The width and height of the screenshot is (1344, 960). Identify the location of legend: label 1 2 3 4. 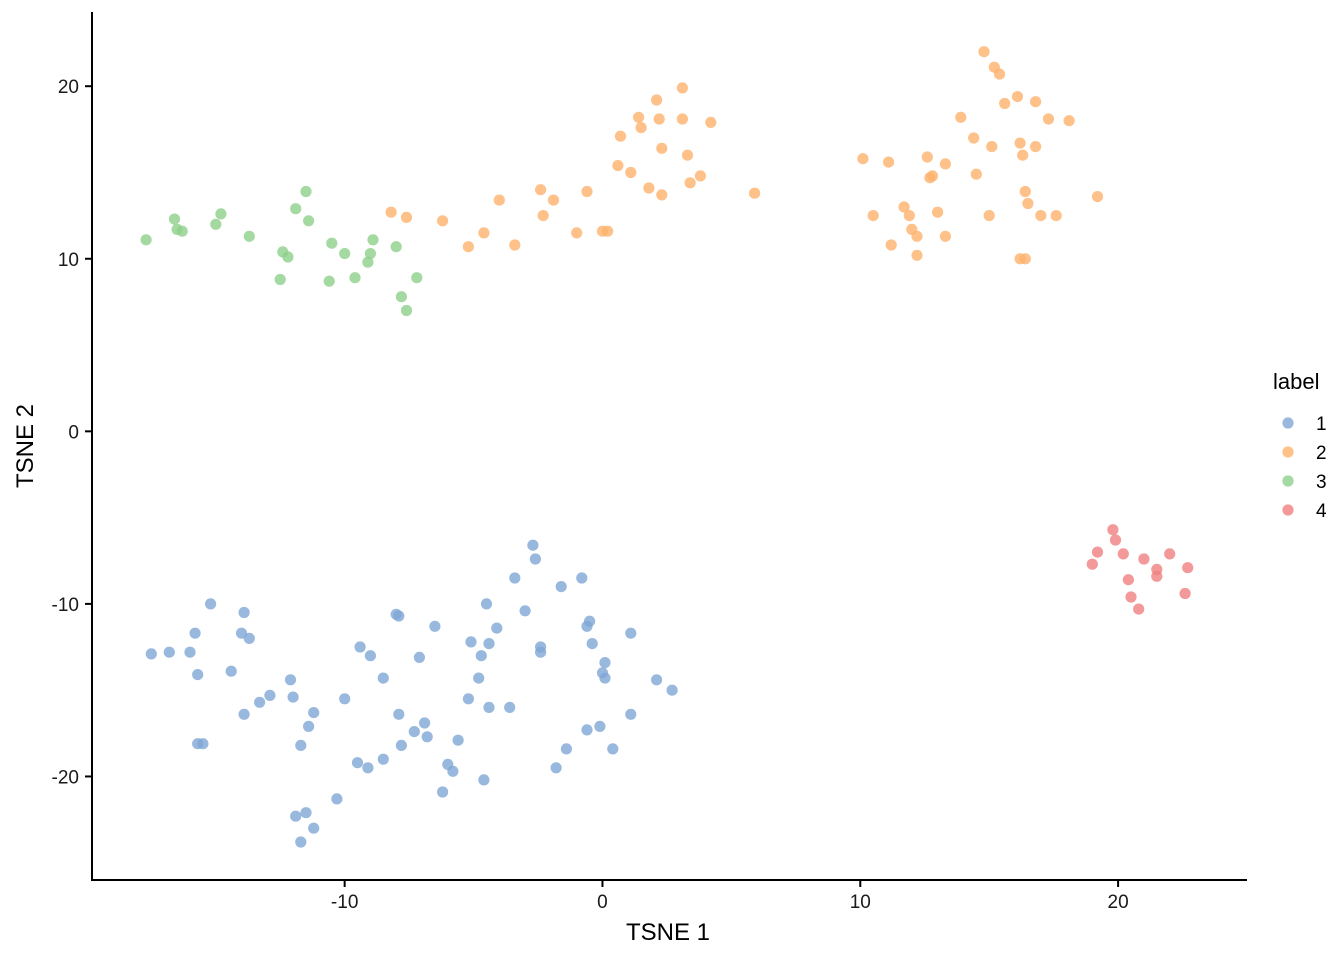
(1300, 445).